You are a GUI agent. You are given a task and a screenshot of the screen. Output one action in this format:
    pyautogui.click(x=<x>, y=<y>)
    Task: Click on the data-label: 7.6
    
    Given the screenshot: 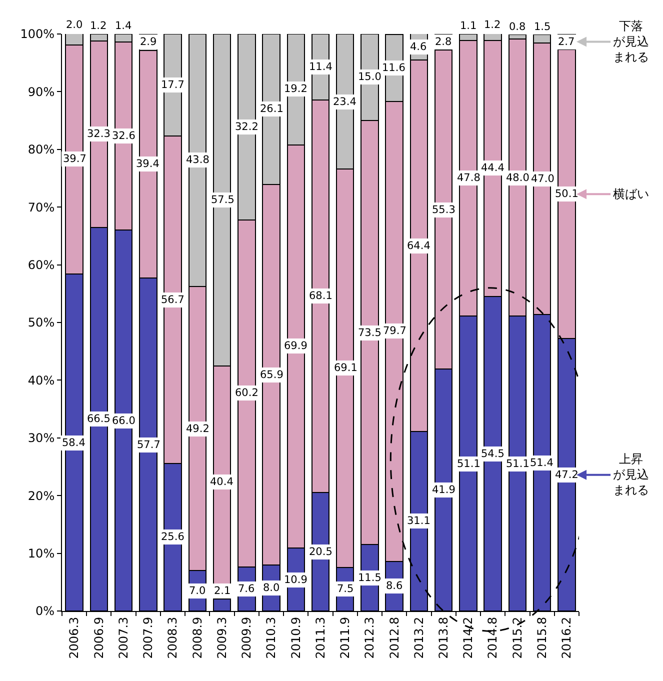 What is the action you would take?
    pyautogui.click(x=247, y=589)
    